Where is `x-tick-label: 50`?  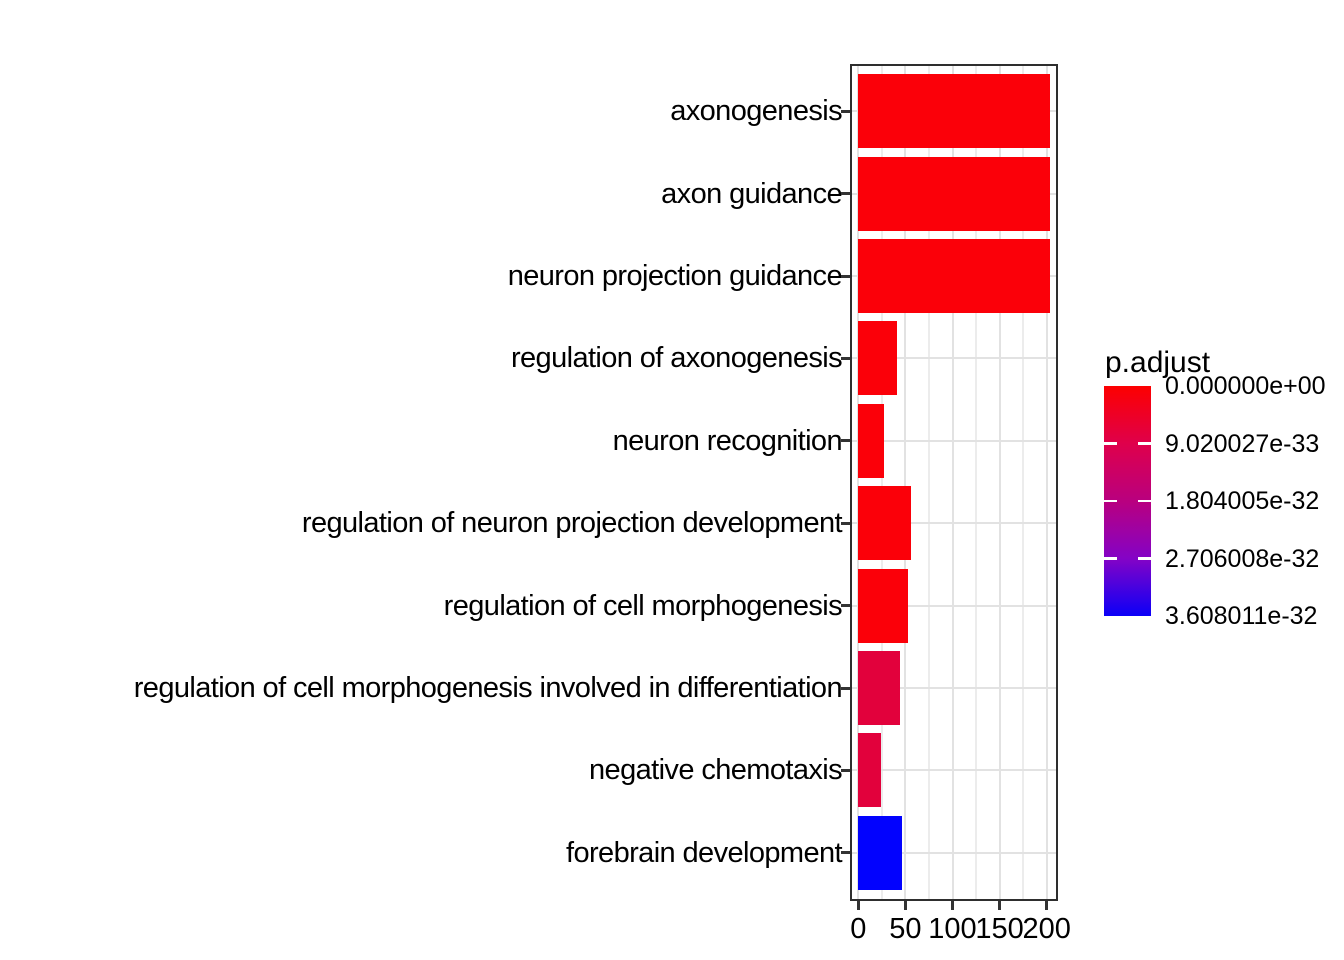 x-tick-label: 50 is located at coordinates (905, 929).